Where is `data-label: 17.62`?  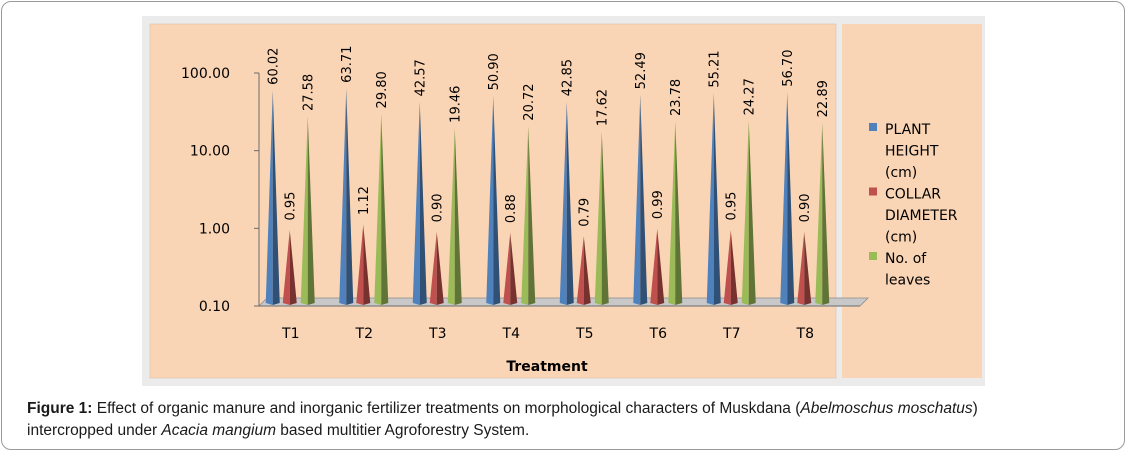
data-label: 17.62 is located at coordinates (603, 107).